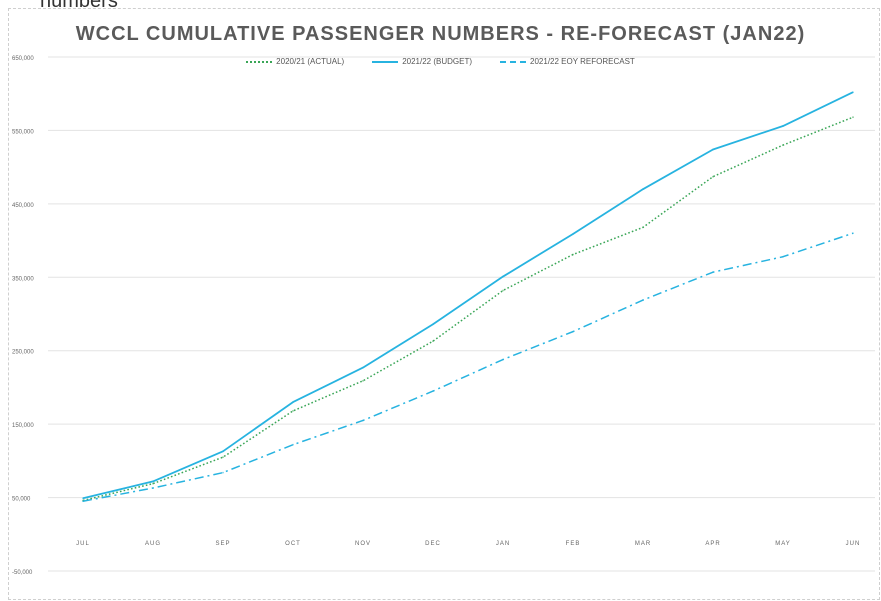 The width and height of the screenshot is (881, 601). I want to click on y-tick-label: 250,000, so click(23, 353).